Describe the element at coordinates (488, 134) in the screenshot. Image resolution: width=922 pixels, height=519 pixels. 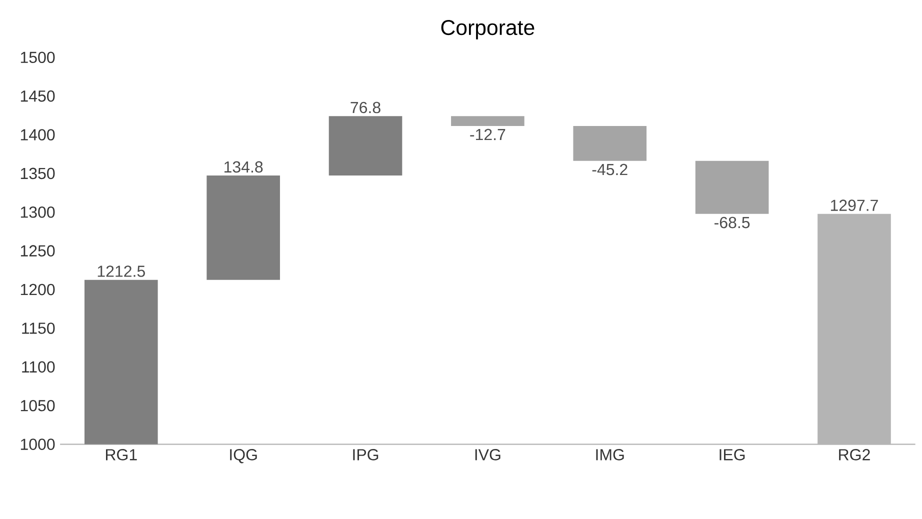
I see `data-label: -12.7` at that location.